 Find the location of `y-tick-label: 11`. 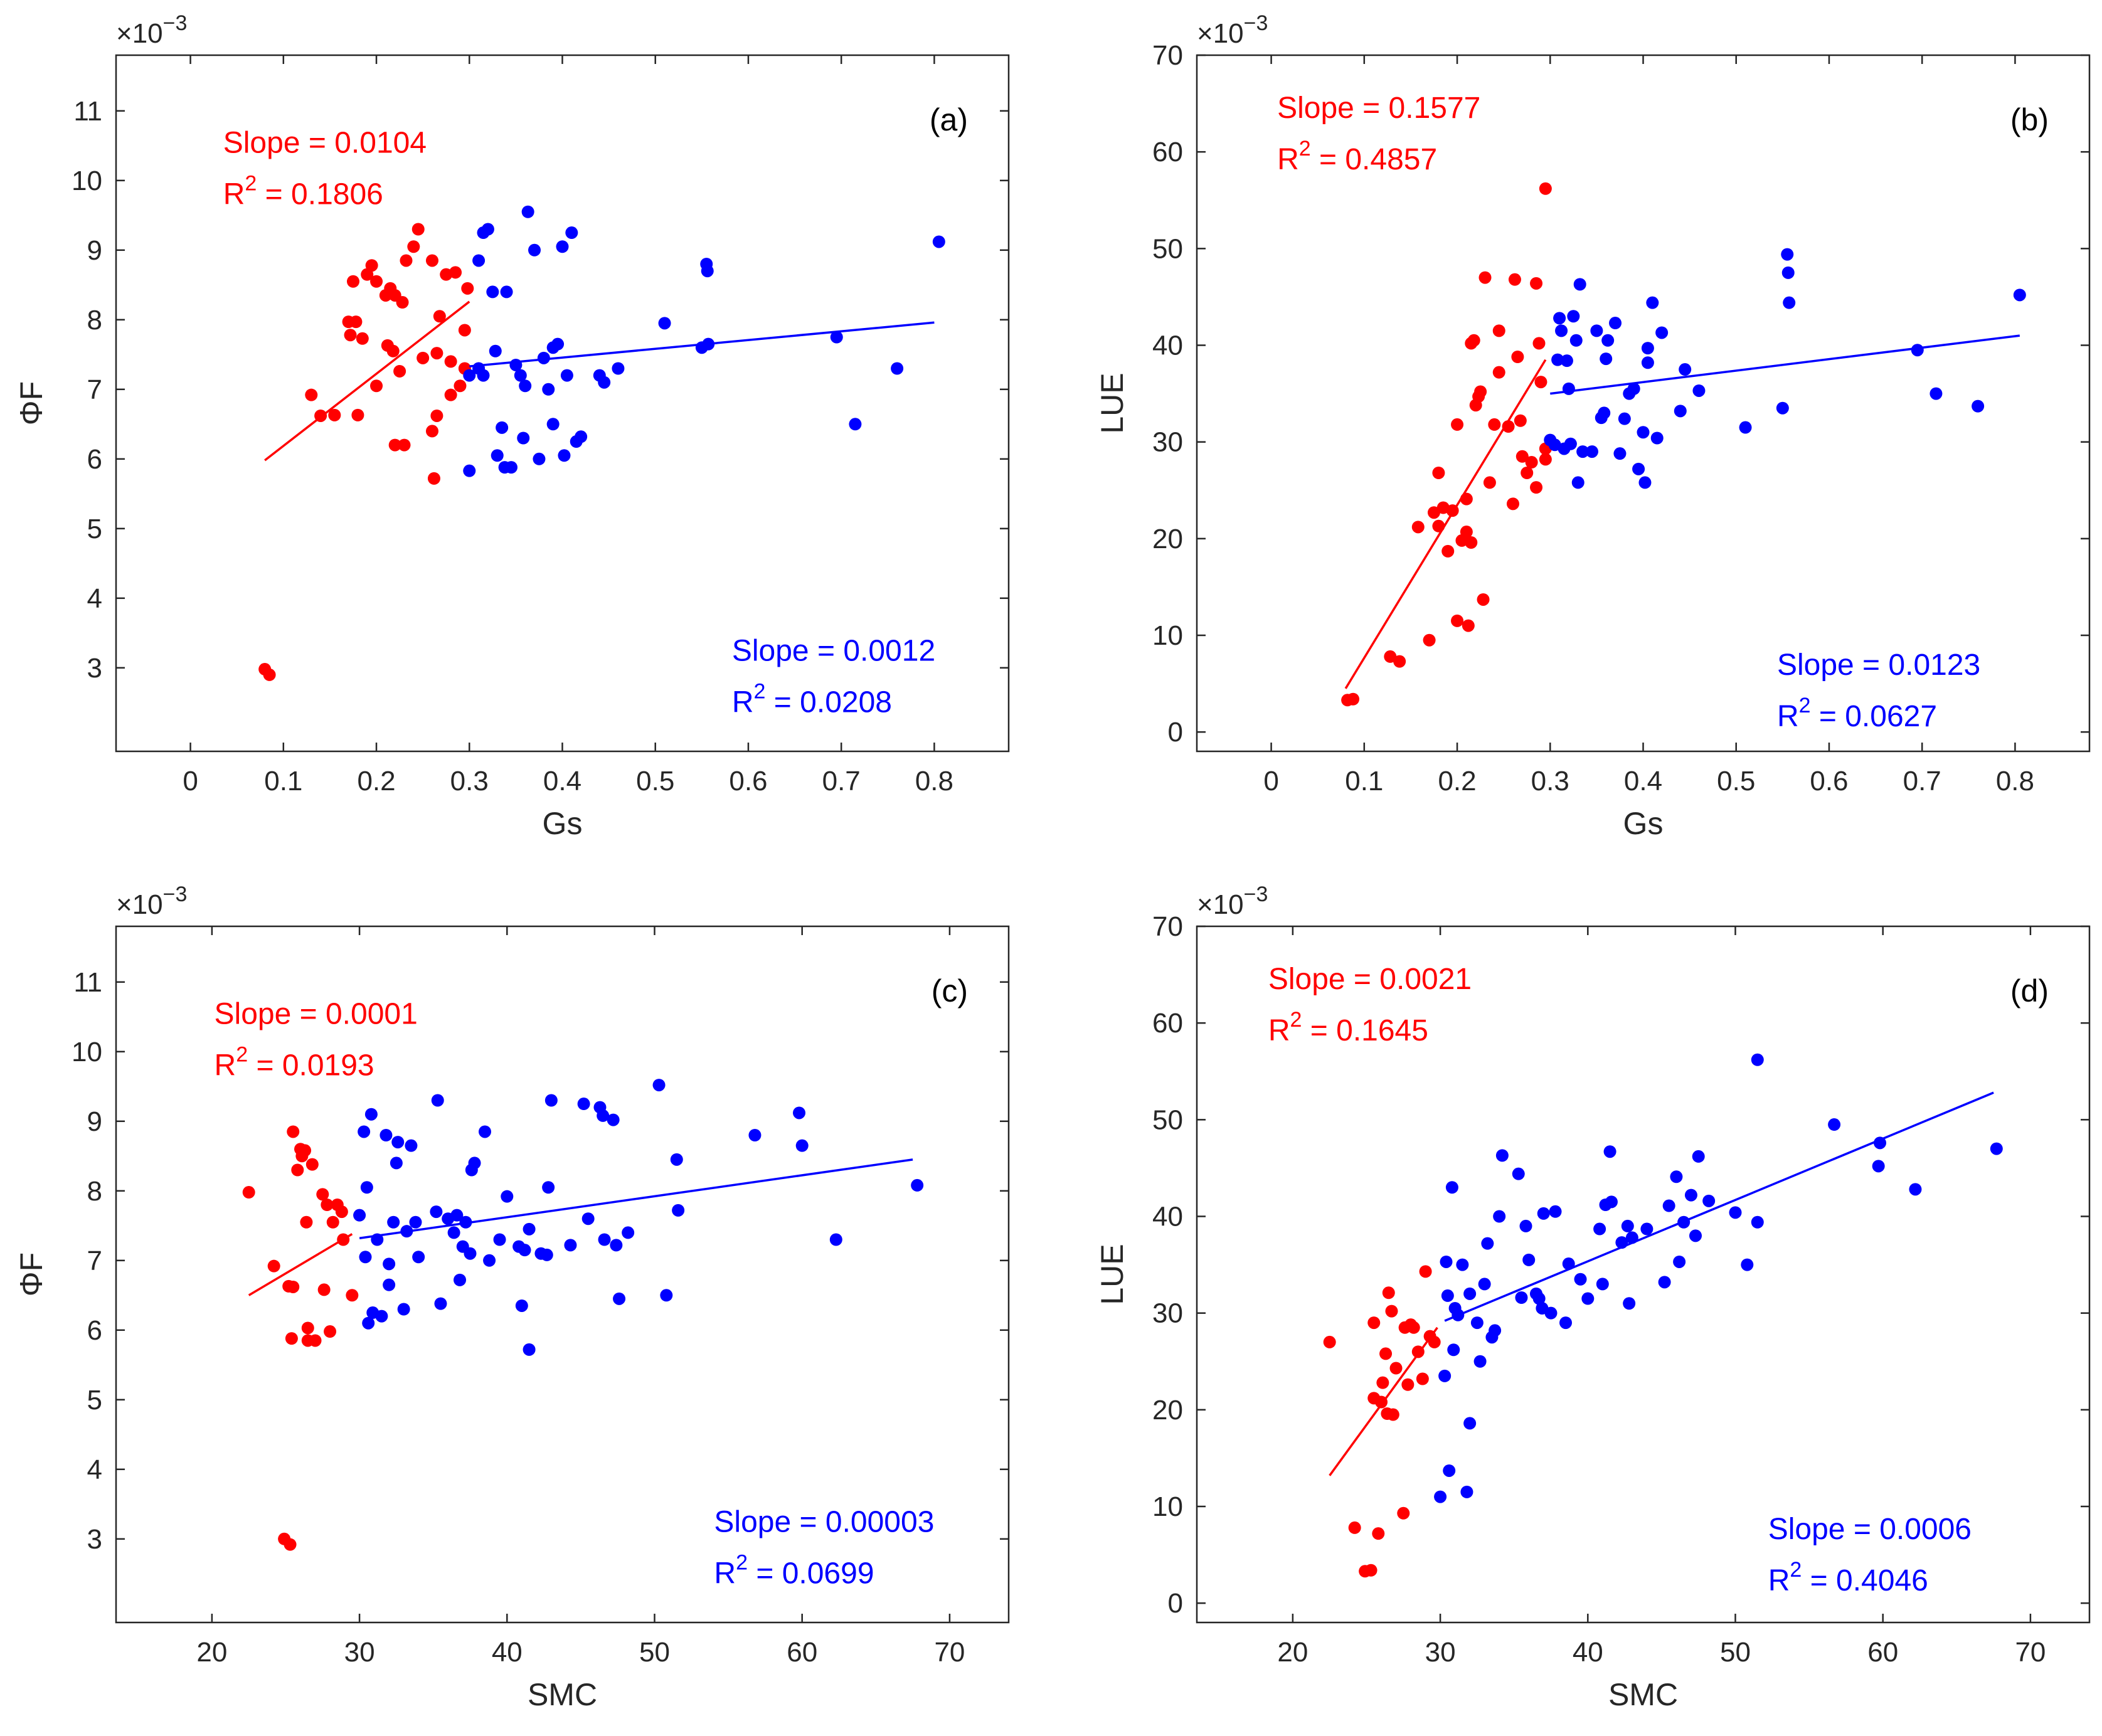

y-tick-label: 11 is located at coordinates (88, 112).